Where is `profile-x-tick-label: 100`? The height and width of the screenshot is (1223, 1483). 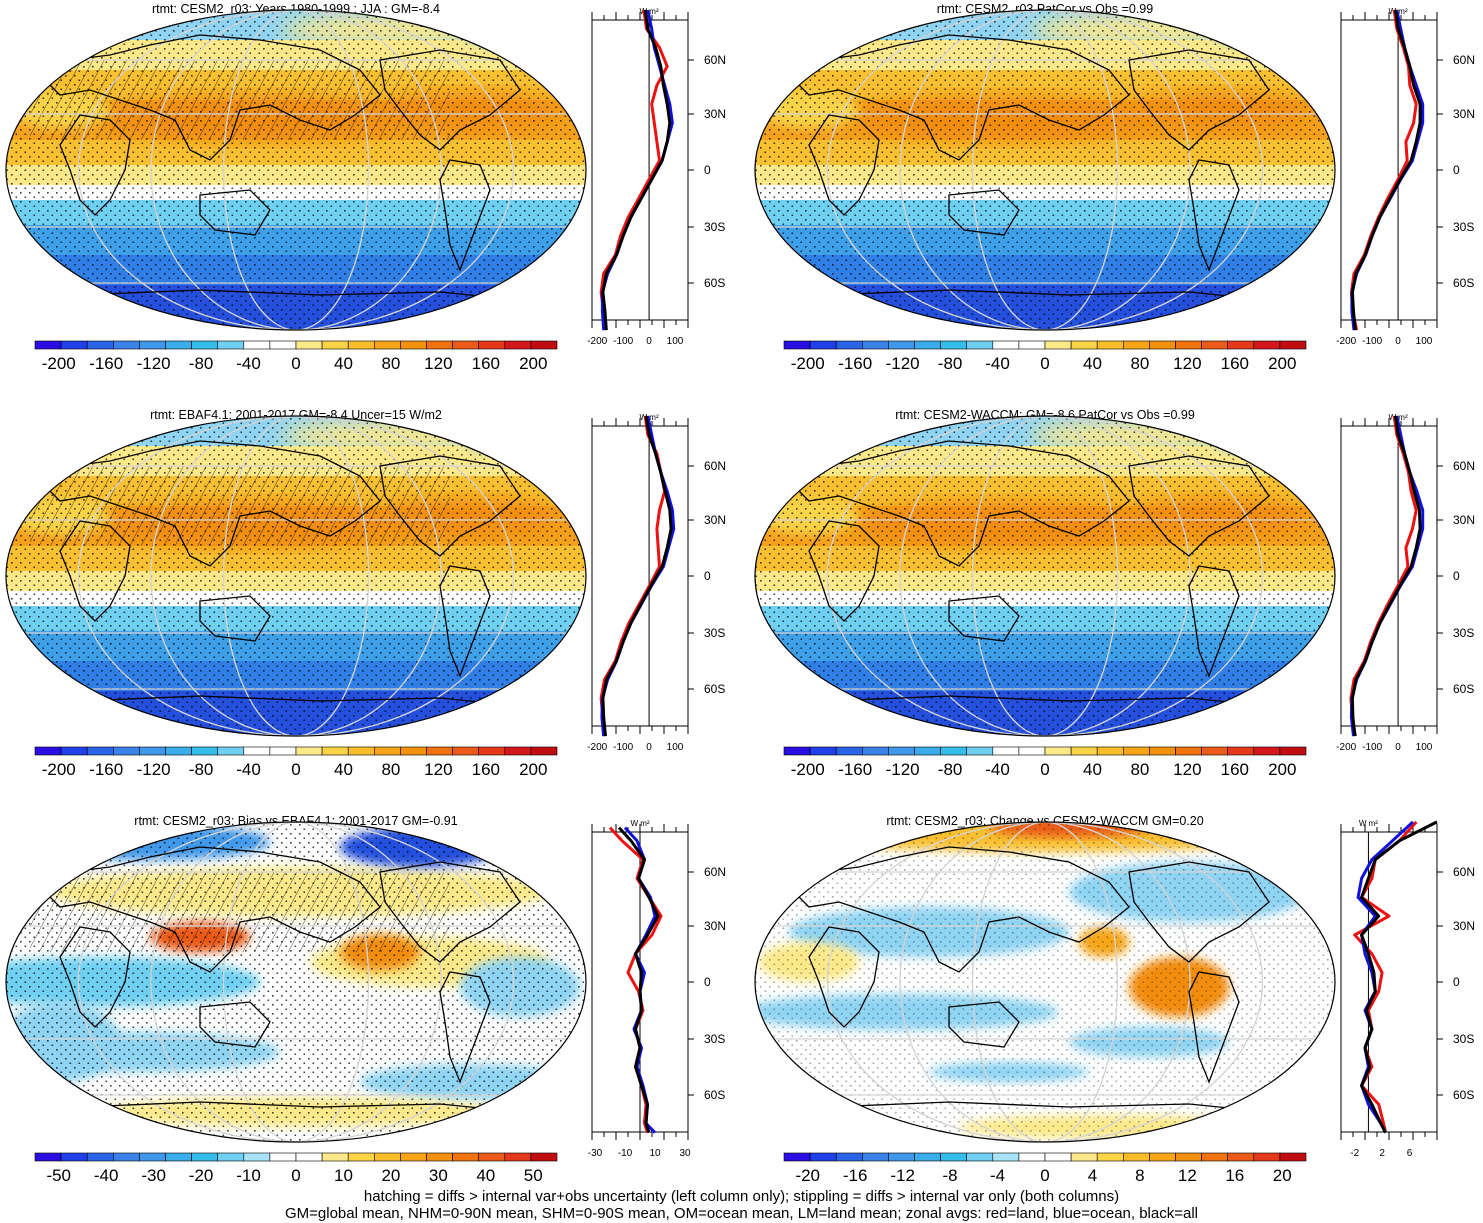 profile-x-tick-label: 100 is located at coordinates (1424, 341).